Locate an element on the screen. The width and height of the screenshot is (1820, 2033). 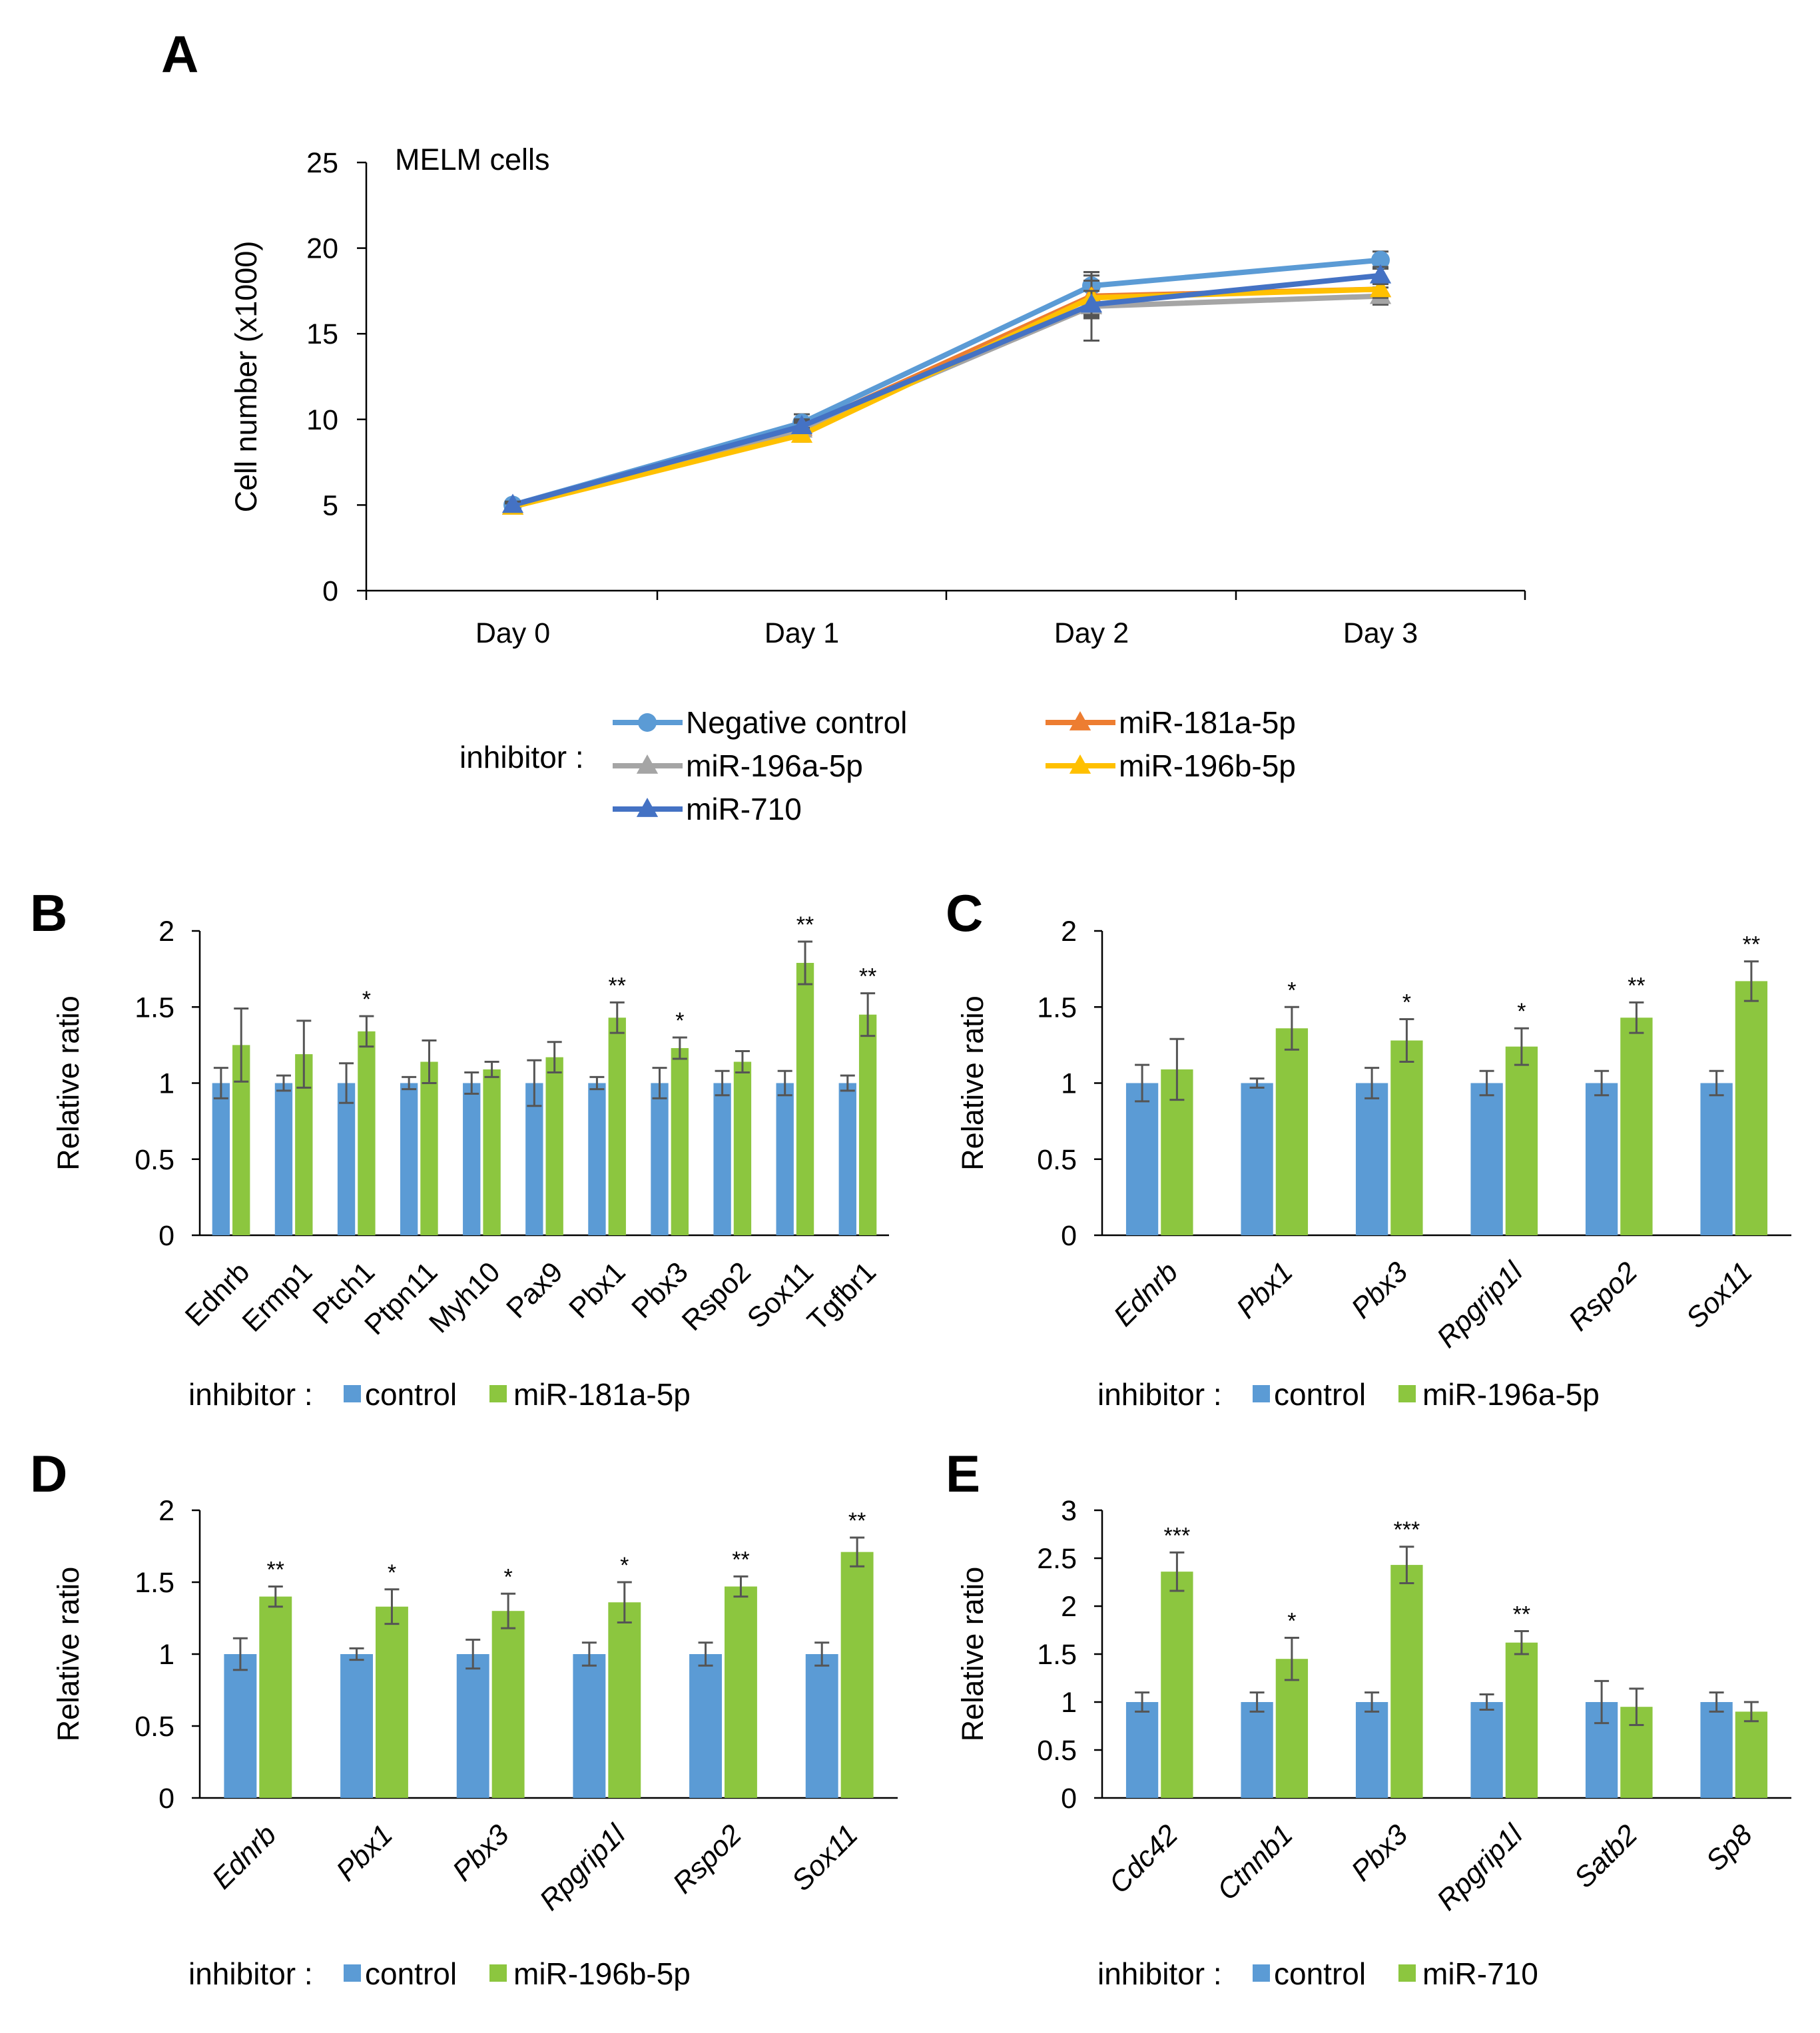
category-pbx3: *Pbx3 is located at coordinates (660, 1166).